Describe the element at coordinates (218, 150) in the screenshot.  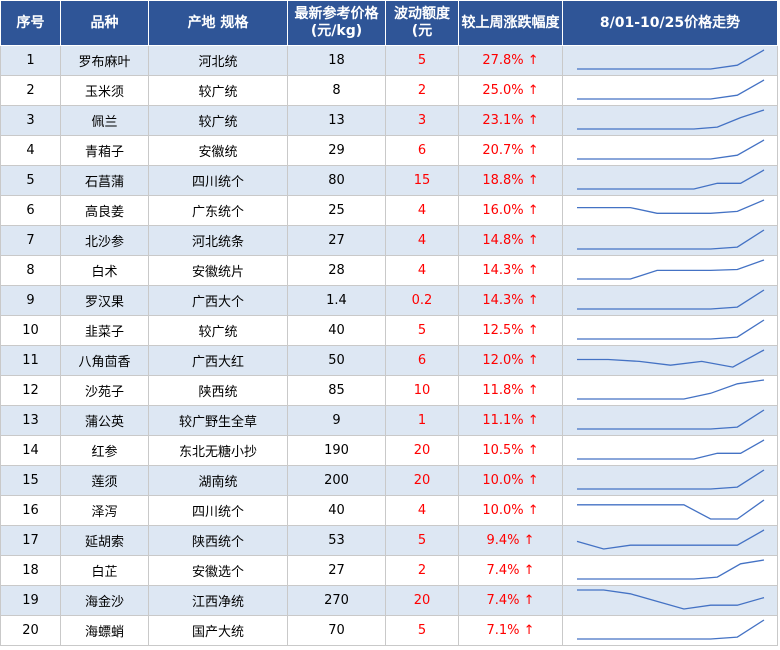
I see `cell-spec: 安徽统` at that location.